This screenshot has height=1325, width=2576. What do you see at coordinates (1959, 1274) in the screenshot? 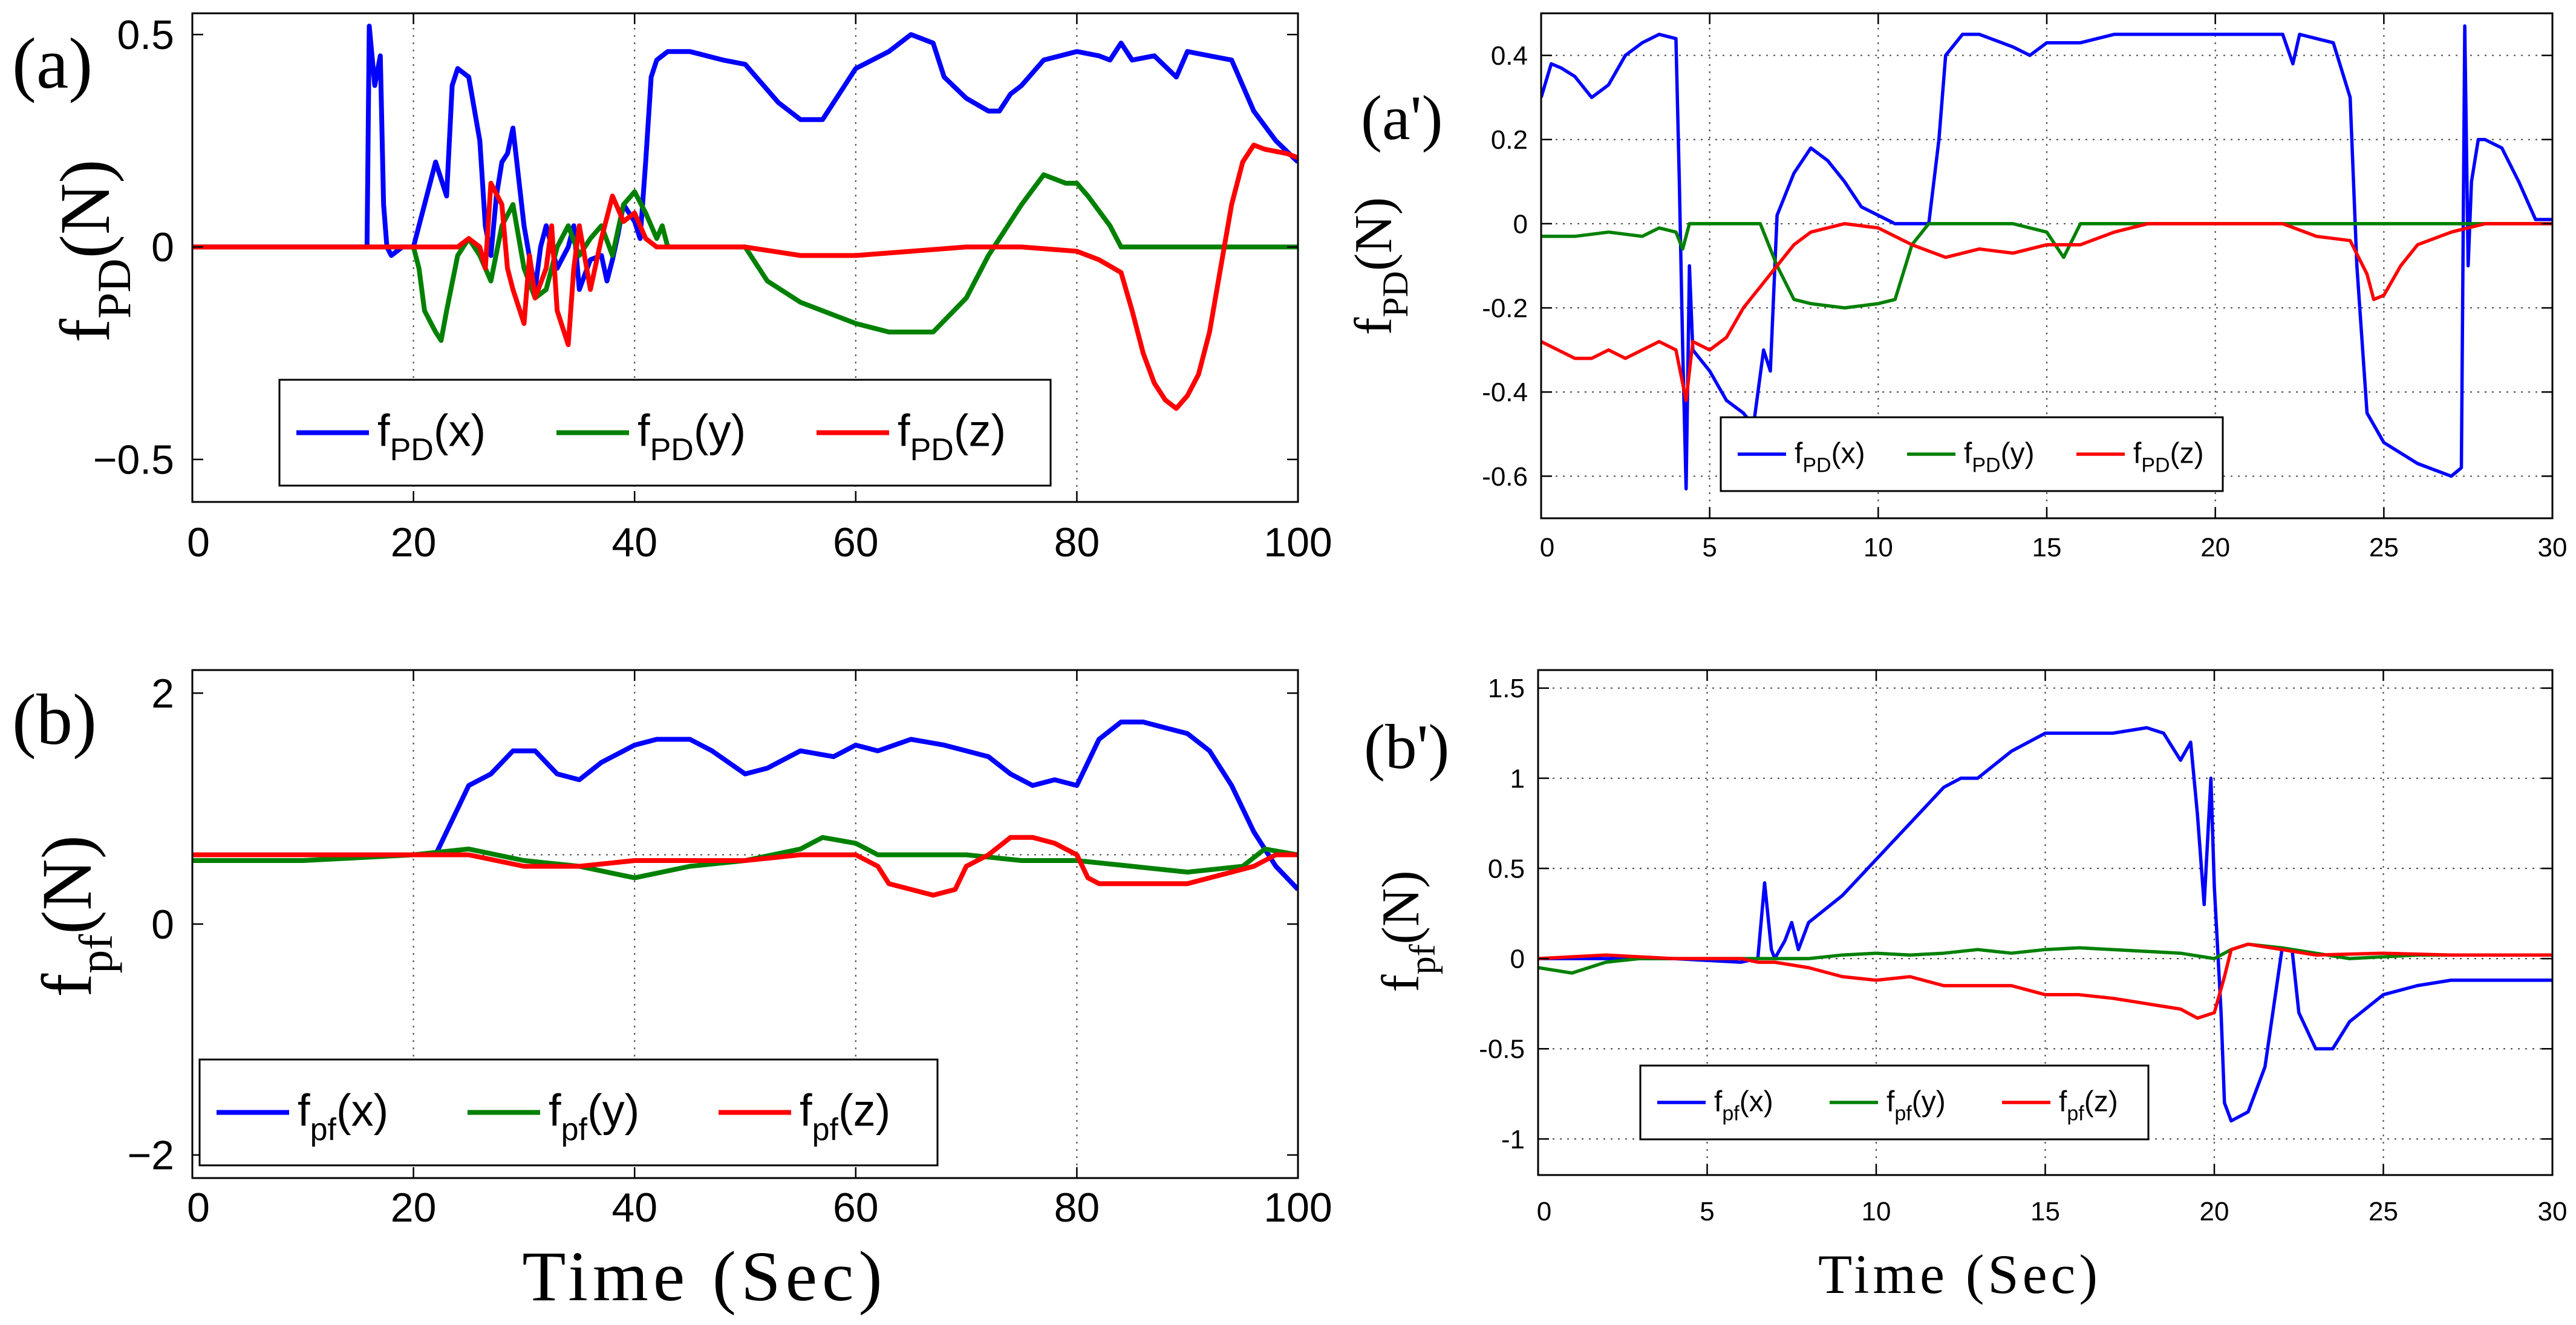
I see `x-axis-title-right: Time (Sec)` at bounding box center [1959, 1274].